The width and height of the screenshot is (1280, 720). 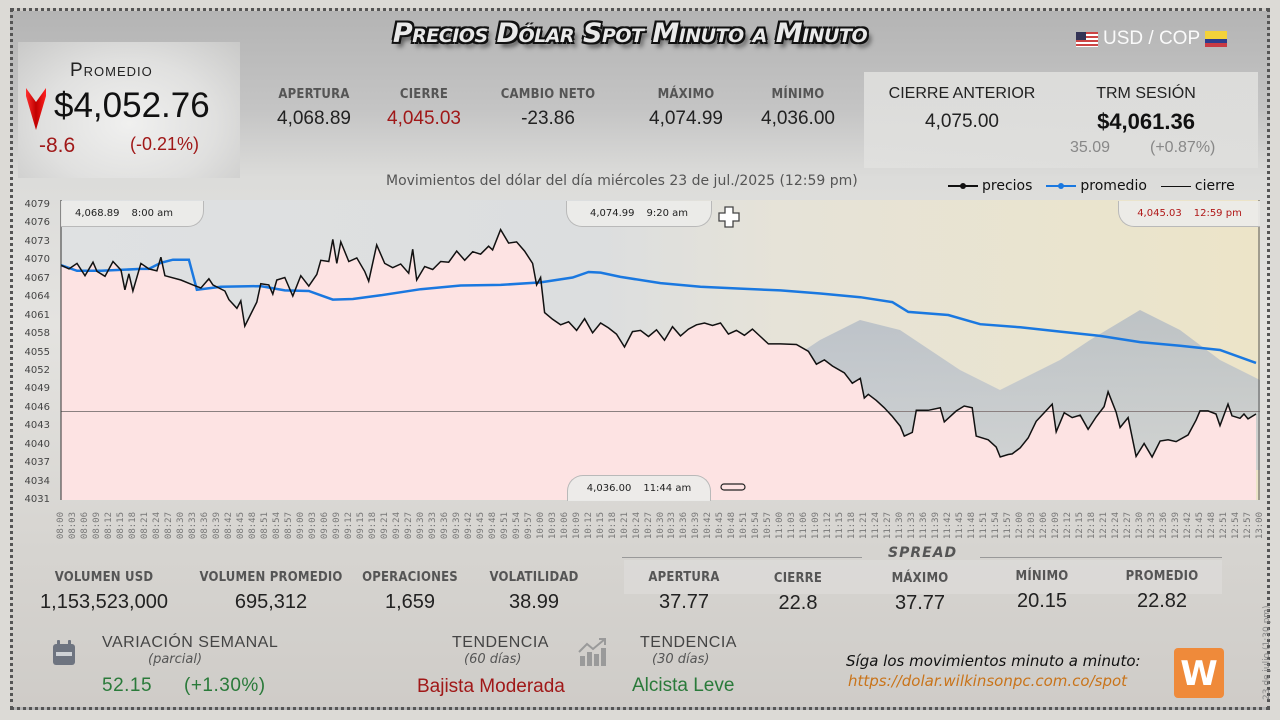 What do you see at coordinates (152, 213) in the screenshot?
I see `callout-time: 8:00 am` at bounding box center [152, 213].